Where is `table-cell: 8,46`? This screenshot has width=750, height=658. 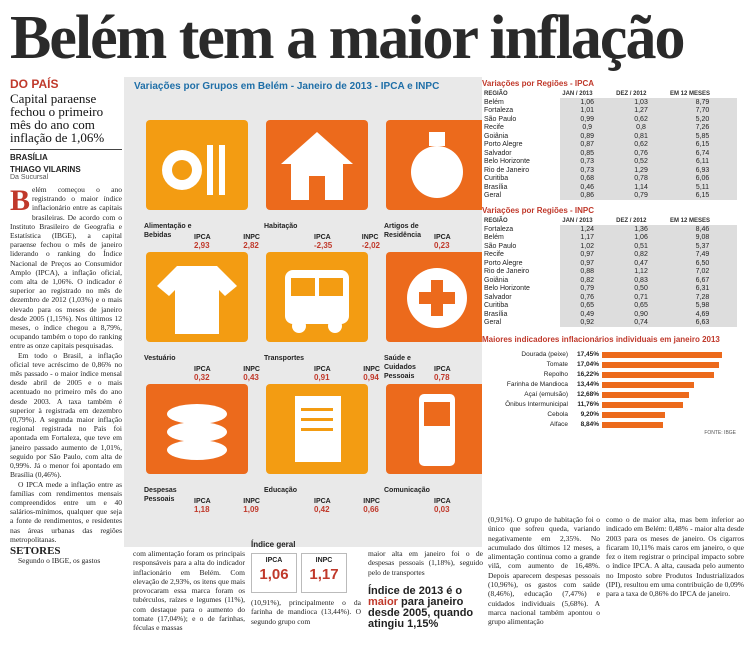 table-cell: 8,46 is located at coordinates (702, 229).